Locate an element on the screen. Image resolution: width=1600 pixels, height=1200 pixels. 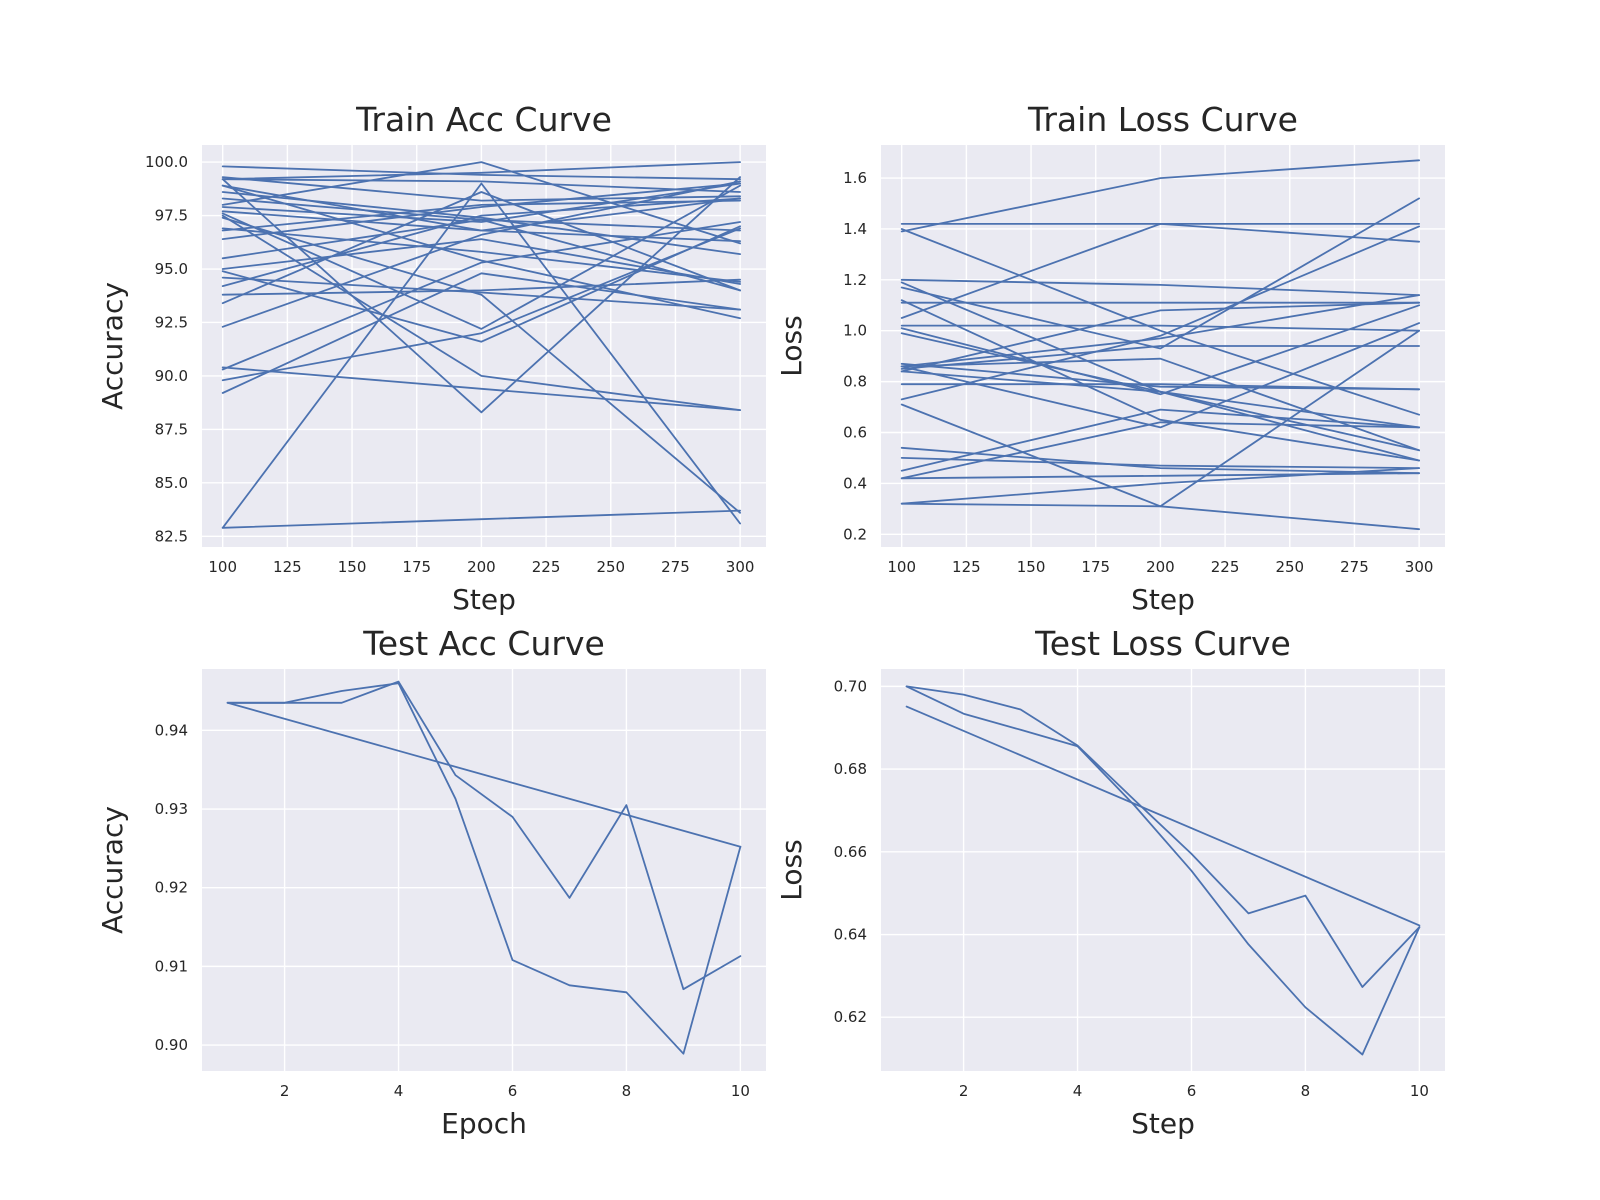
test-loss-curve-plot-area is located at coordinates (1163, 870).